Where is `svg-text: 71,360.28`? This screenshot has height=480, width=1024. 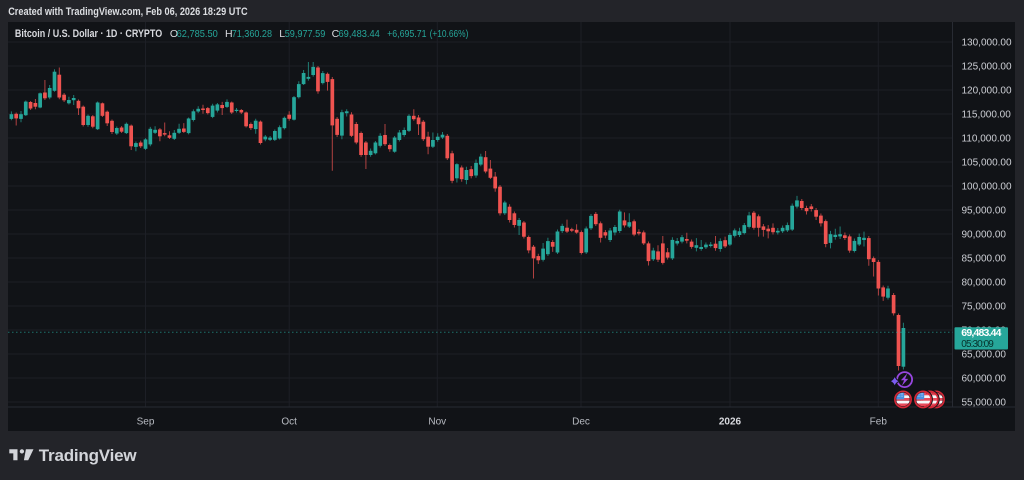
svg-text: 71,360.28 is located at coordinates (252, 34).